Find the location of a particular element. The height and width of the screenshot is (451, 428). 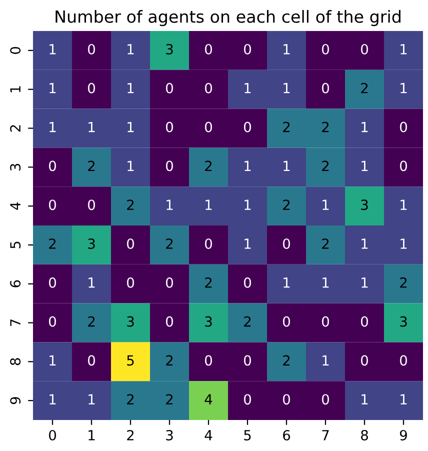

y-tick-label: 9 is located at coordinates (15, 400).